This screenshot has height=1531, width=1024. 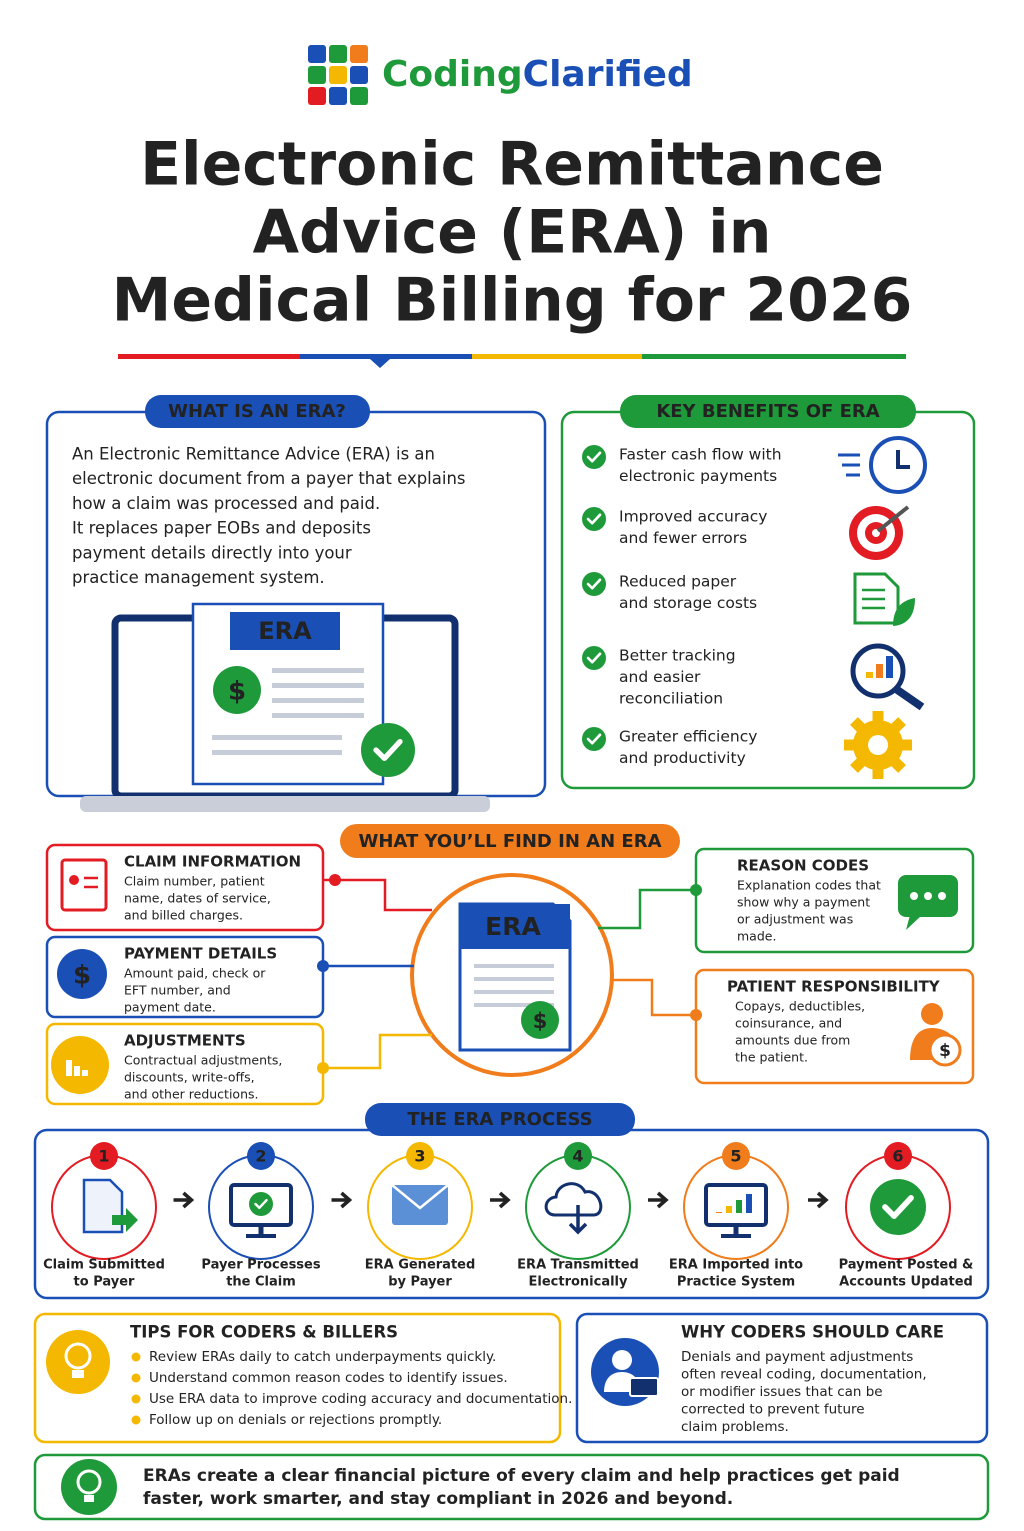 What do you see at coordinates (194, 881) in the screenshot?
I see `find-text: Claim number, patient` at bounding box center [194, 881].